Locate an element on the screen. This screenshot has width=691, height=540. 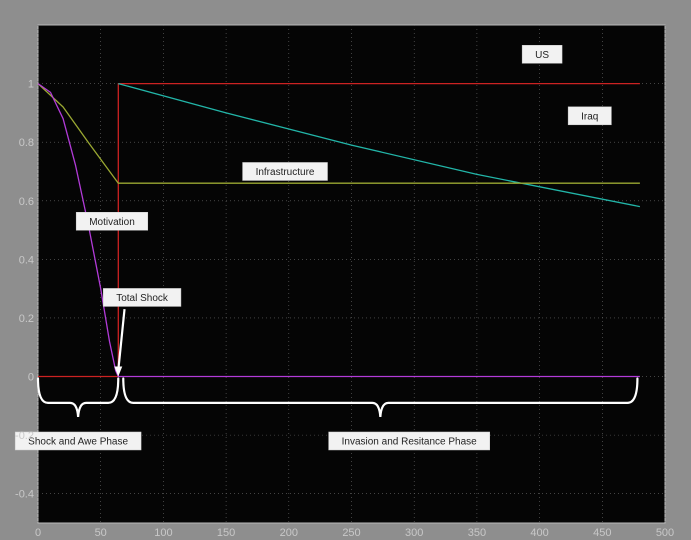
arrow-shaft is located at coordinates (121, 340).